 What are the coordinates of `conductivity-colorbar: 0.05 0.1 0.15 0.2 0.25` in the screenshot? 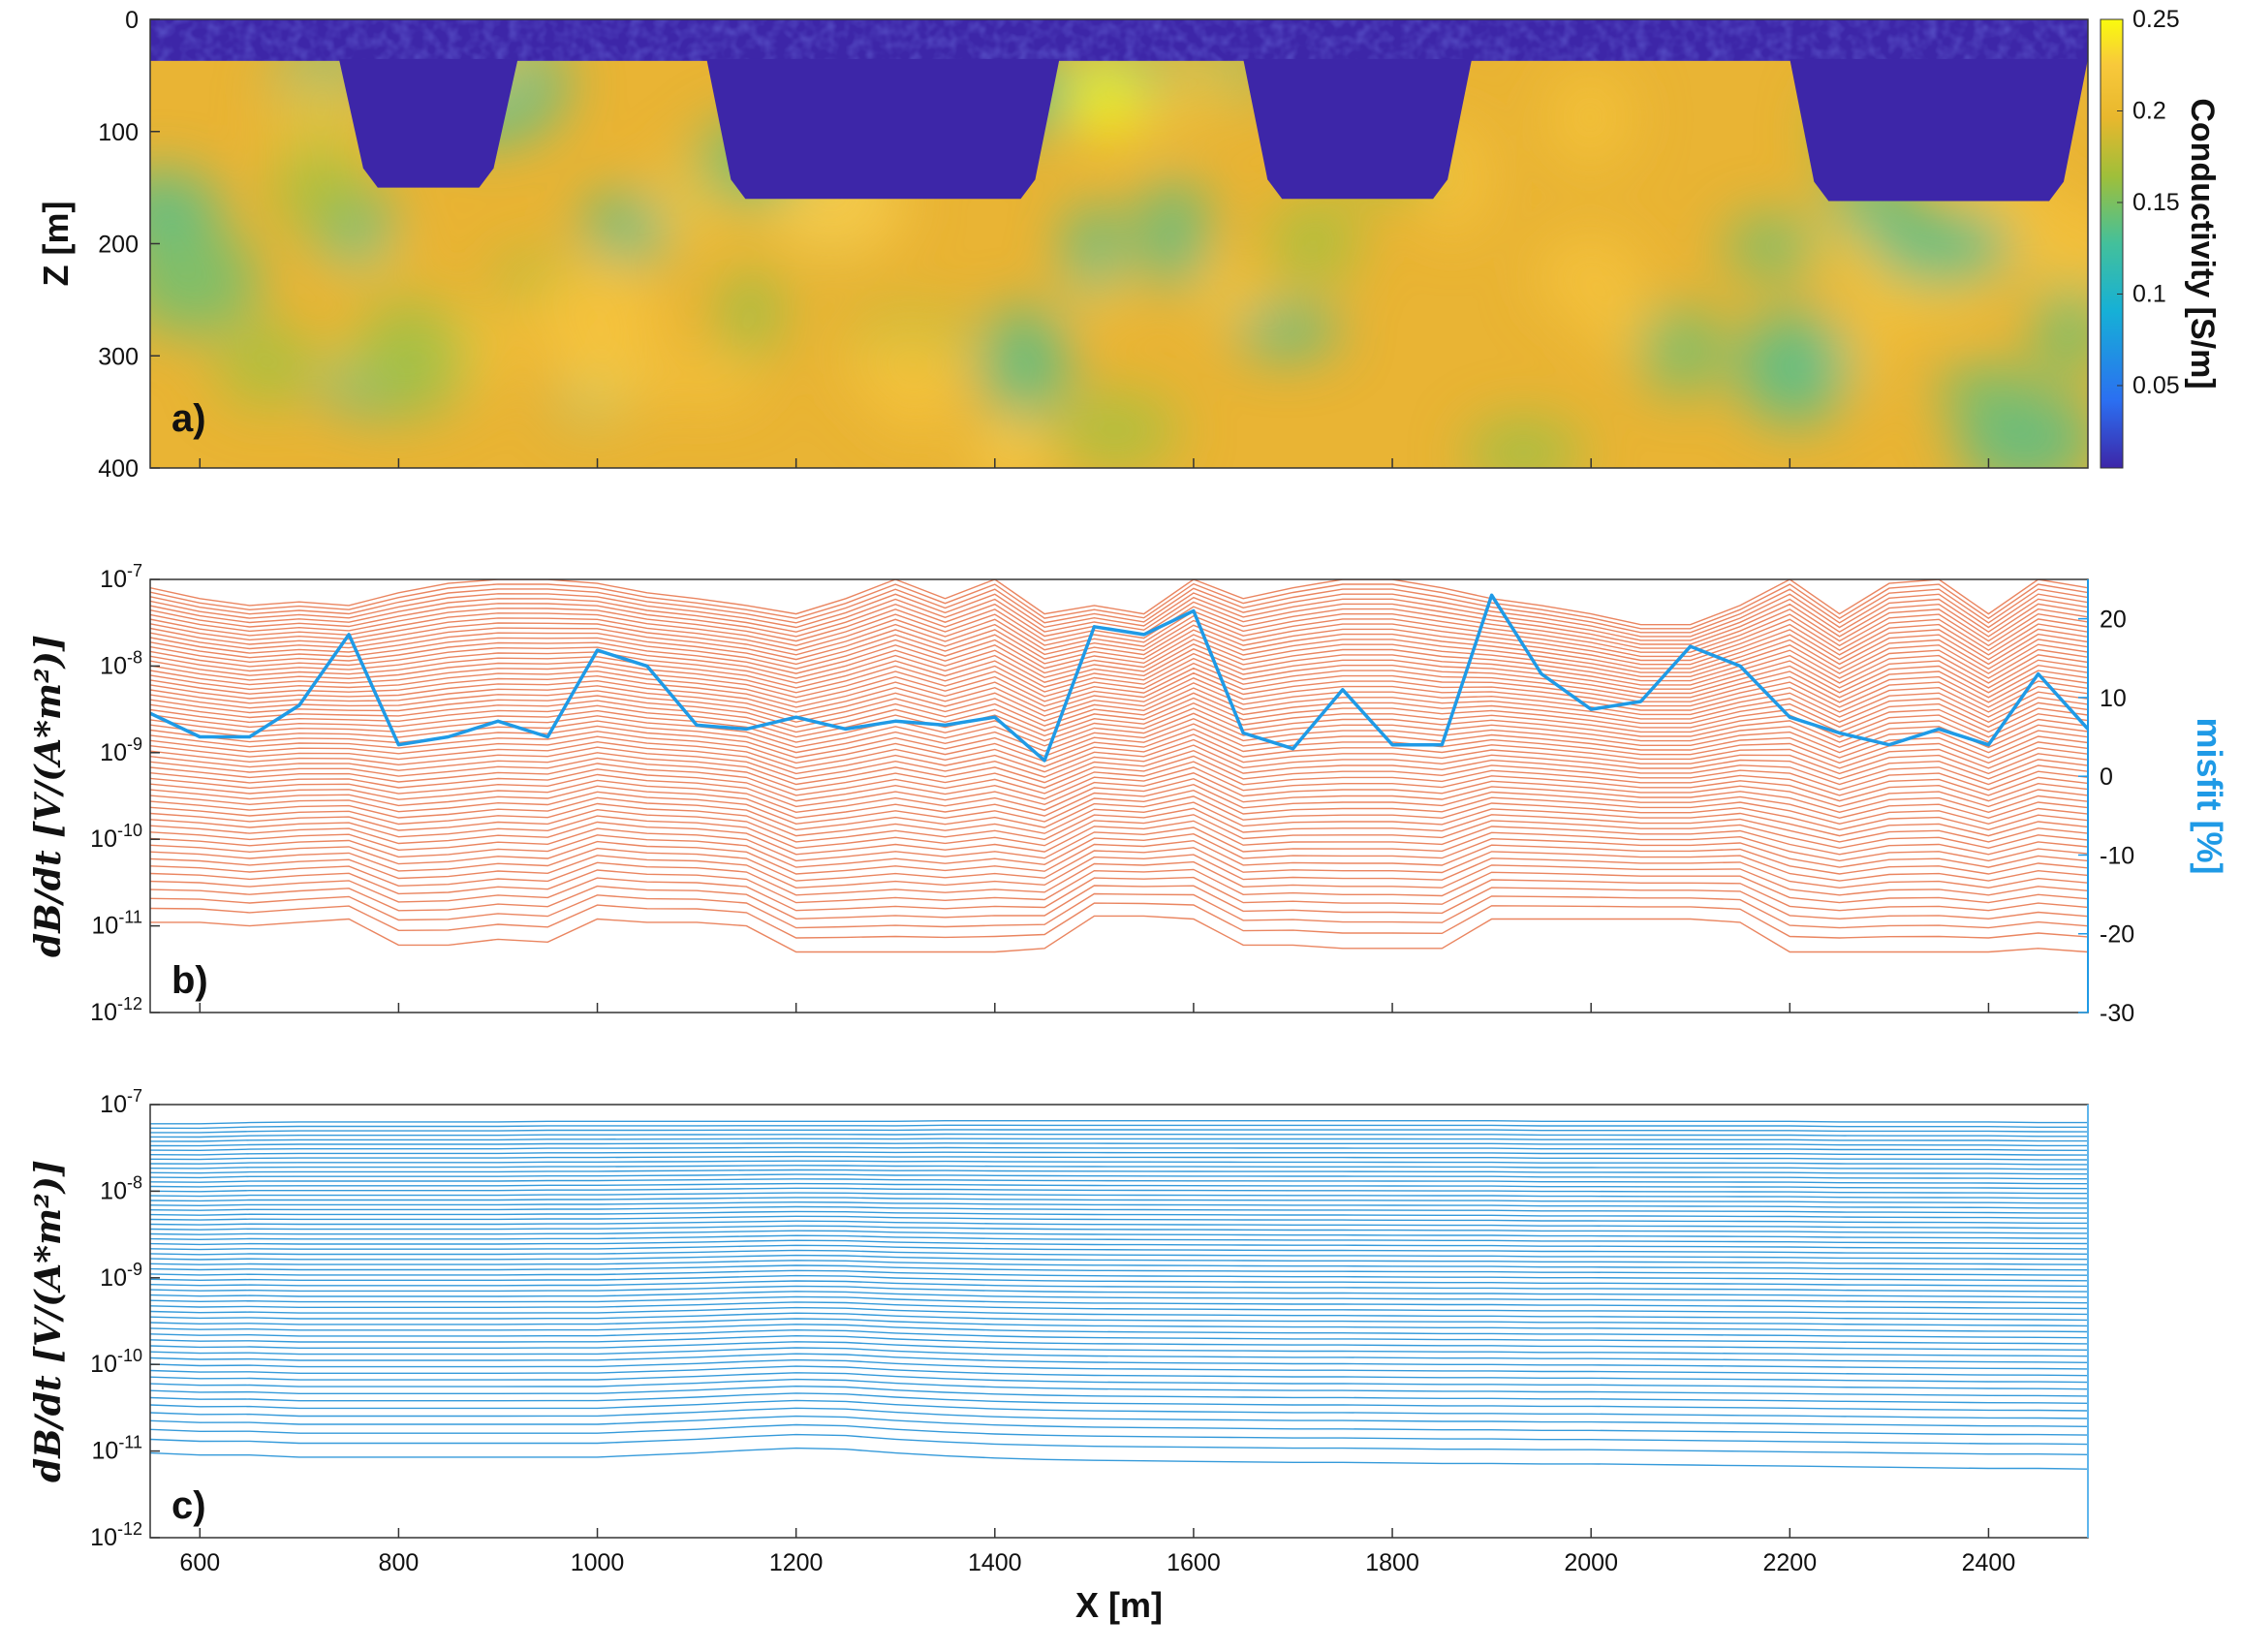 It's located at (2140, 237).